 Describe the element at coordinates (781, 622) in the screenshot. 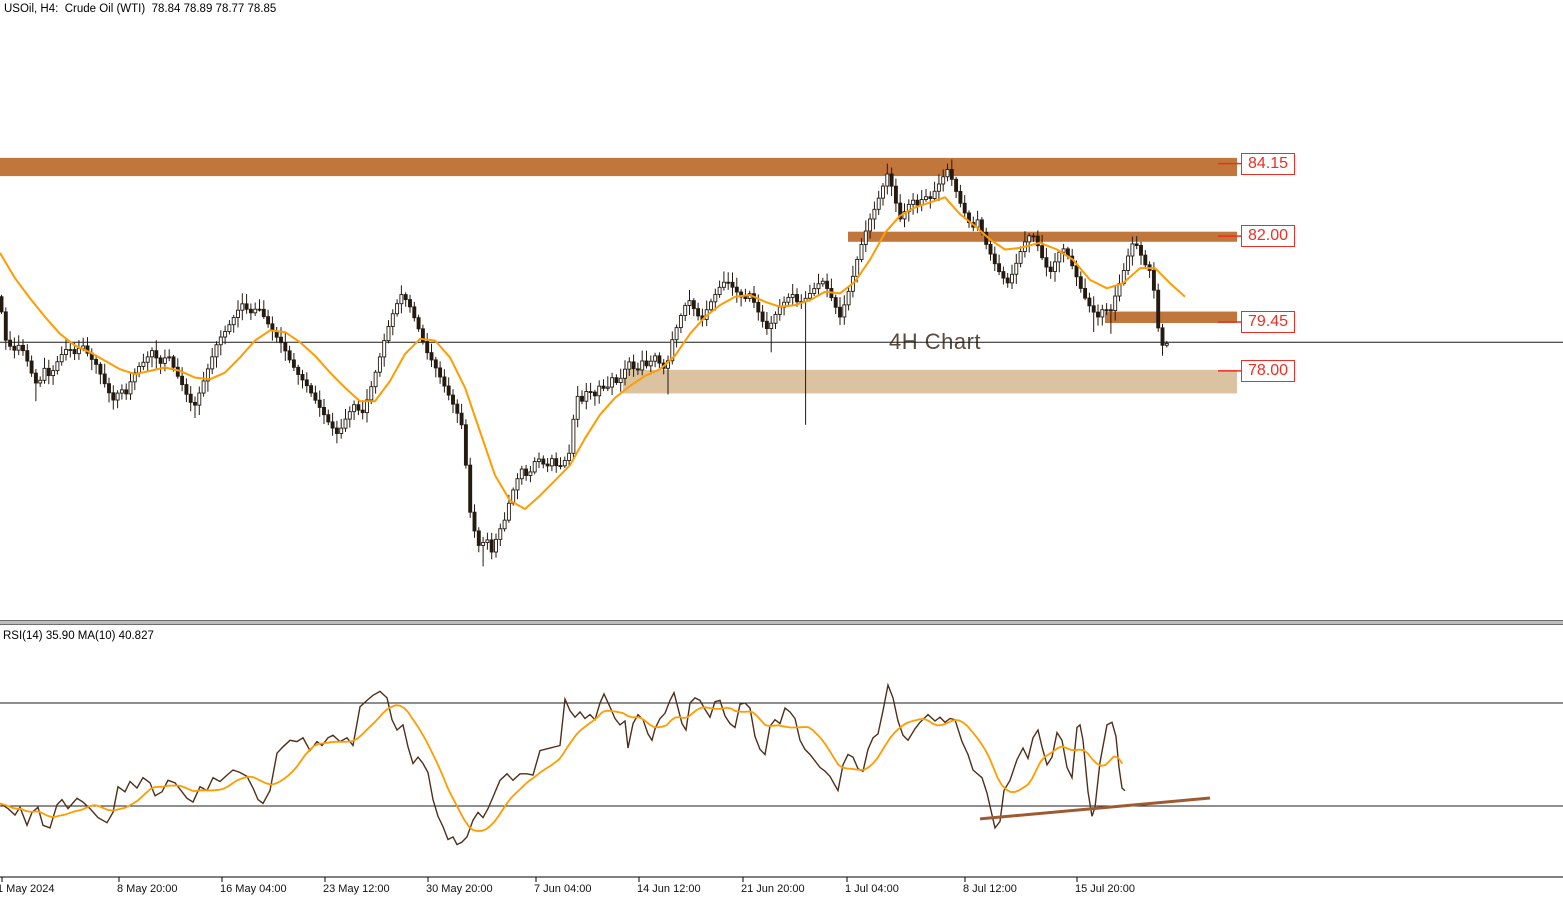

I see `pane-divider` at that location.